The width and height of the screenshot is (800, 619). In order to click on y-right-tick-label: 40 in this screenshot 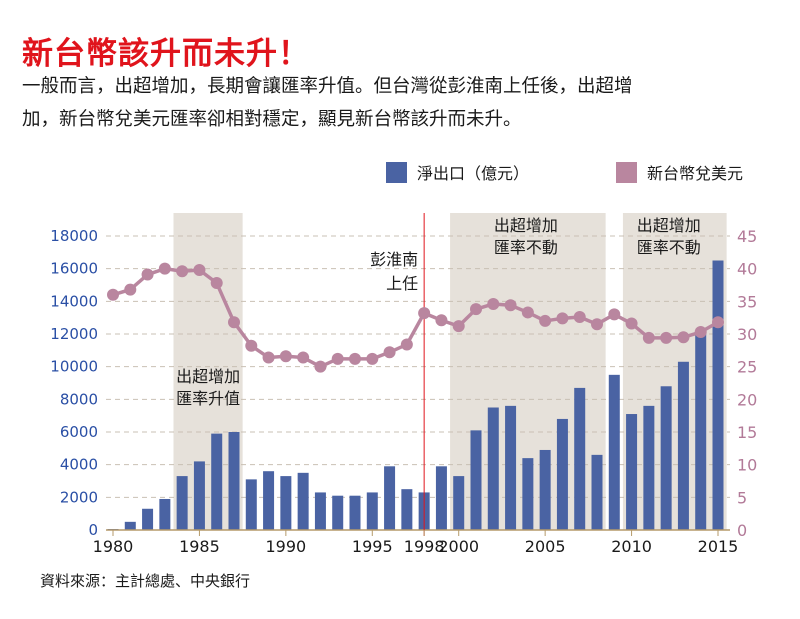, I will do `click(747, 269)`.